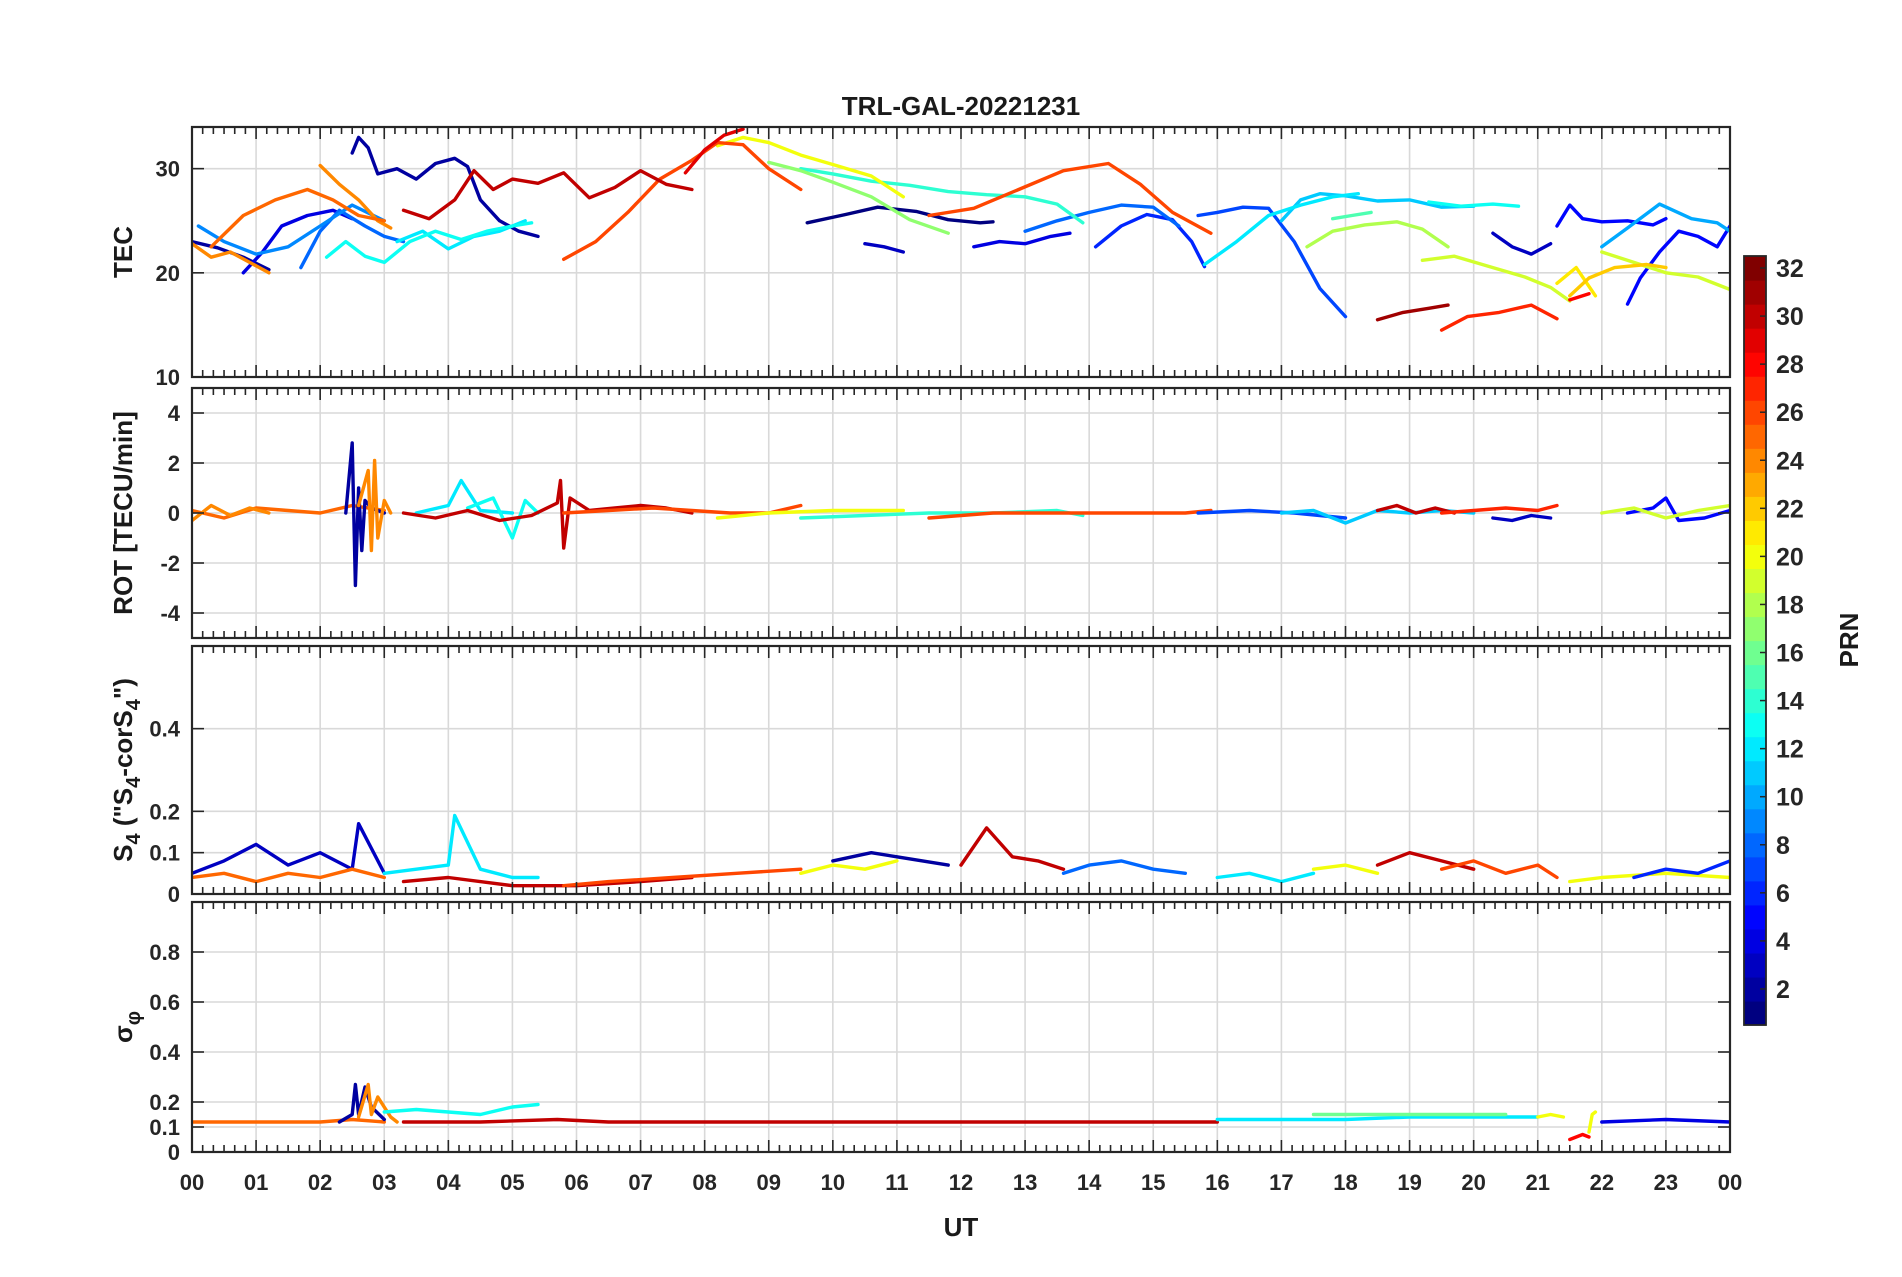 The height and width of the screenshot is (1277, 1902). Describe the element at coordinates (164, 853) in the screenshot. I see `y-tick-label: 0.1` at that location.